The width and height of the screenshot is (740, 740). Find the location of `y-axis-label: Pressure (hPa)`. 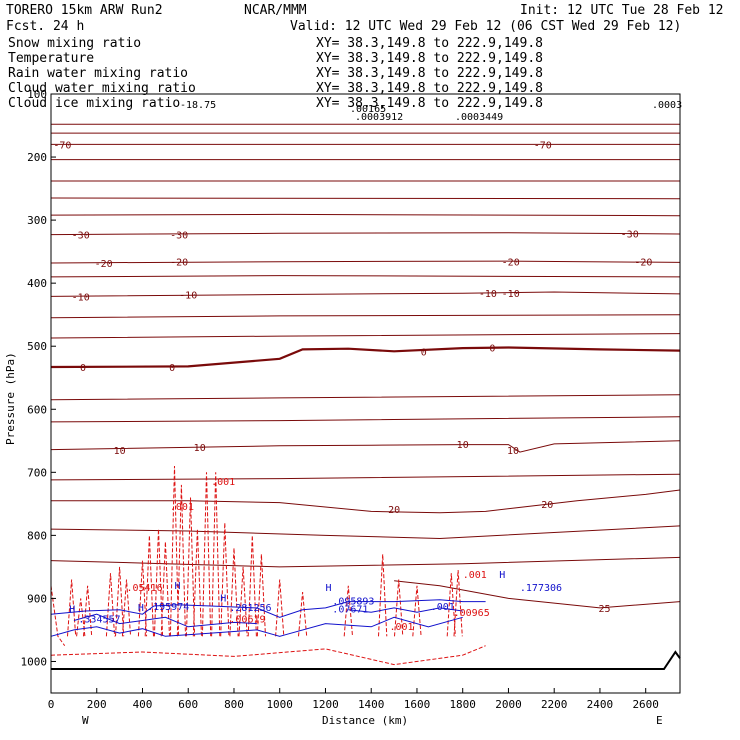

y-axis-label: Pressure (hPa) is located at coordinates (10, 398).